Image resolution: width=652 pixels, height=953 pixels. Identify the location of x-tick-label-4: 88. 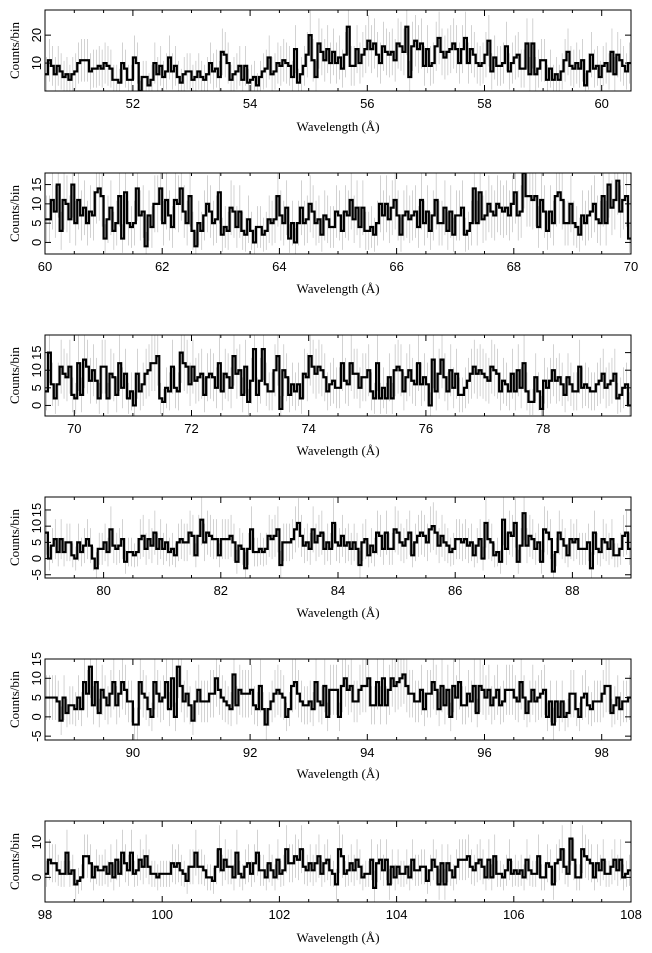
(572, 590).